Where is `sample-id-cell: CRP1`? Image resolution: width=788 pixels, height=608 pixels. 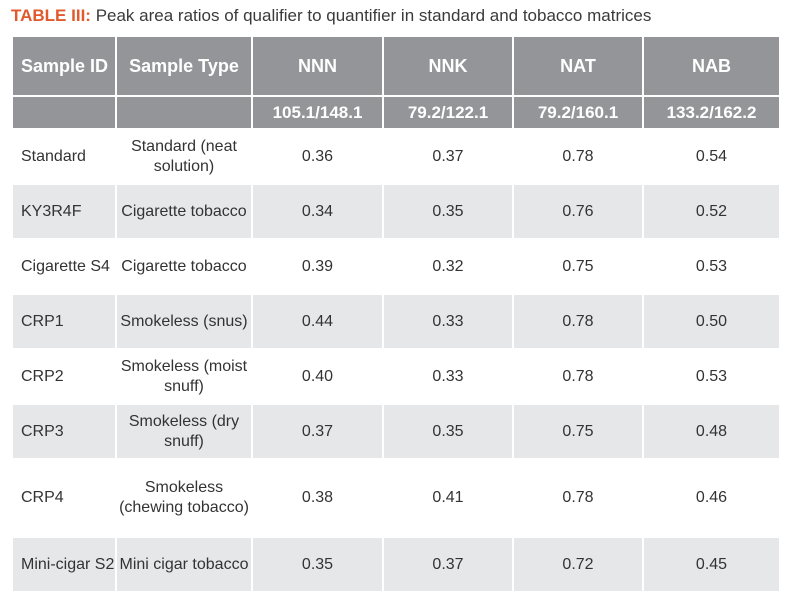
sample-id-cell: CRP1 is located at coordinates (64, 321).